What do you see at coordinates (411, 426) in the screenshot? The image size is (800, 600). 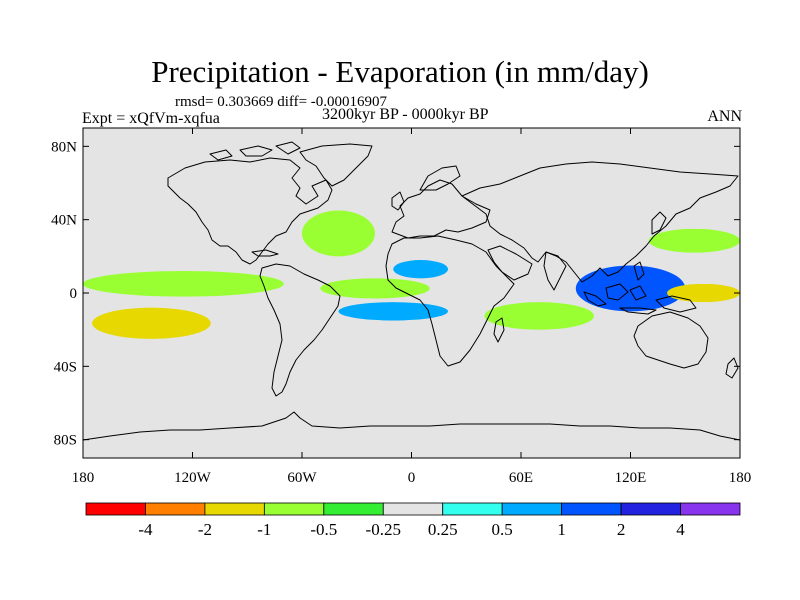 I see `coast-antarctica` at bounding box center [411, 426].